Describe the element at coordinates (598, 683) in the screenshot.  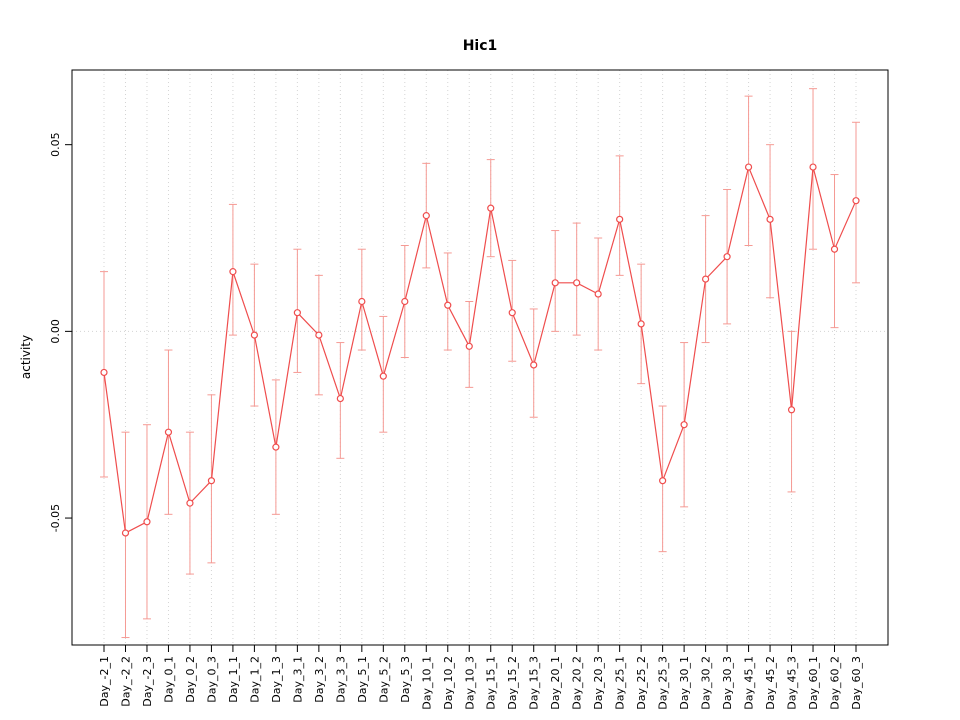
I see `x-tick-label: Day_20_3` at that location.